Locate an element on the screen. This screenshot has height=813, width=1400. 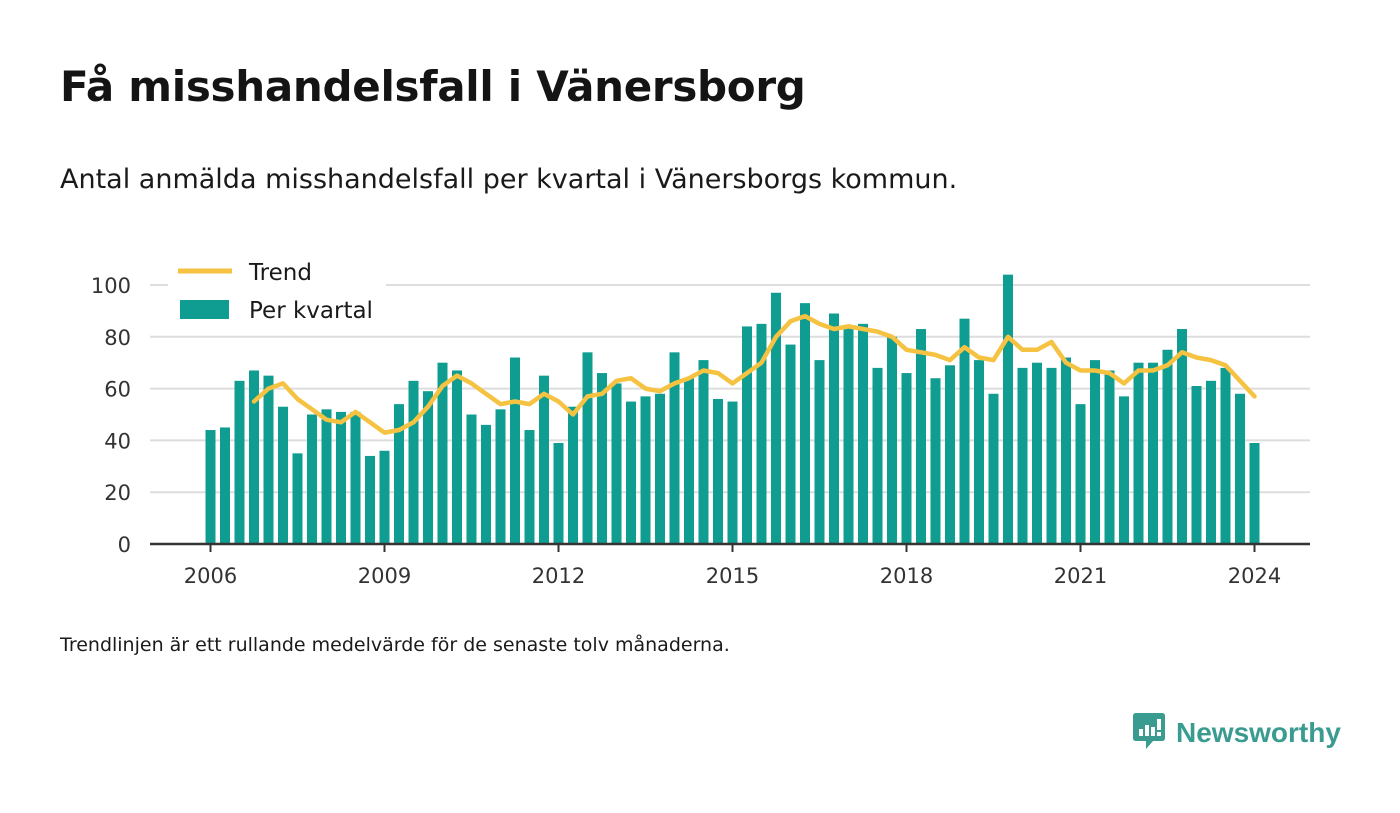
x-tick-label: 2015 is located at coordinates (732, 576).